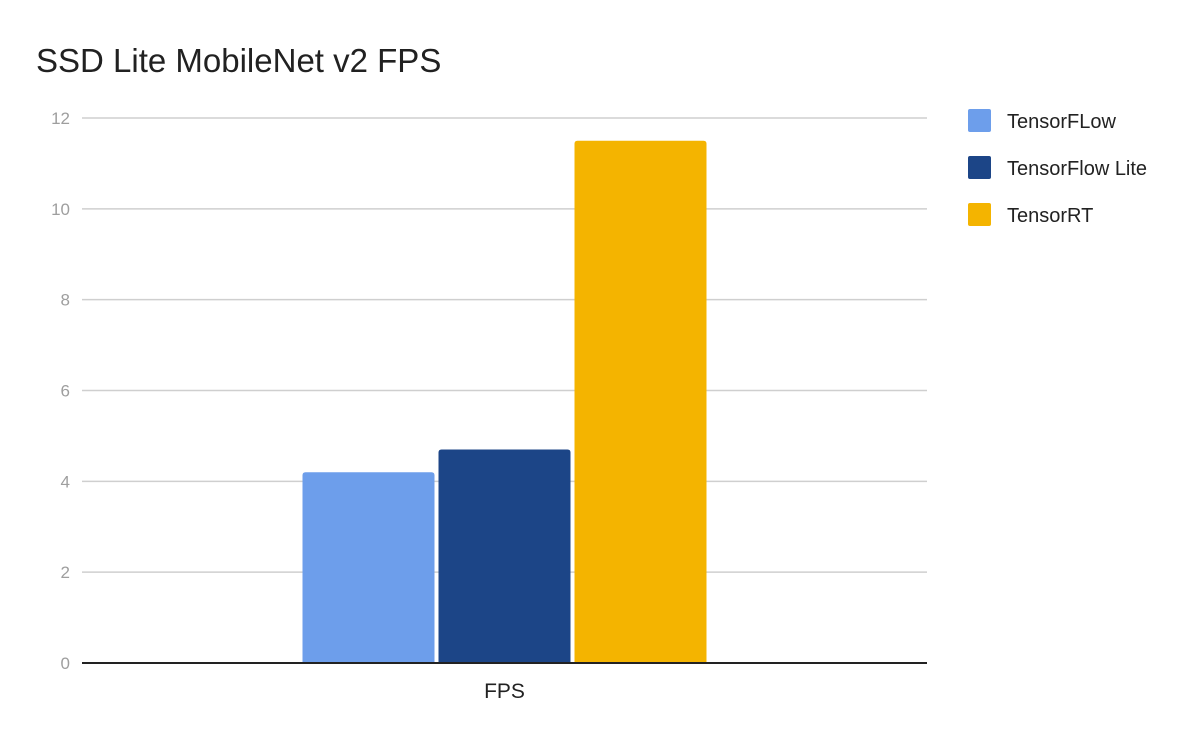 This screenshot has width=1200, height=747. Describe the element at coordinates (504, 556) in the screenshot. I see `bar-tensorflow-lite` at that location.